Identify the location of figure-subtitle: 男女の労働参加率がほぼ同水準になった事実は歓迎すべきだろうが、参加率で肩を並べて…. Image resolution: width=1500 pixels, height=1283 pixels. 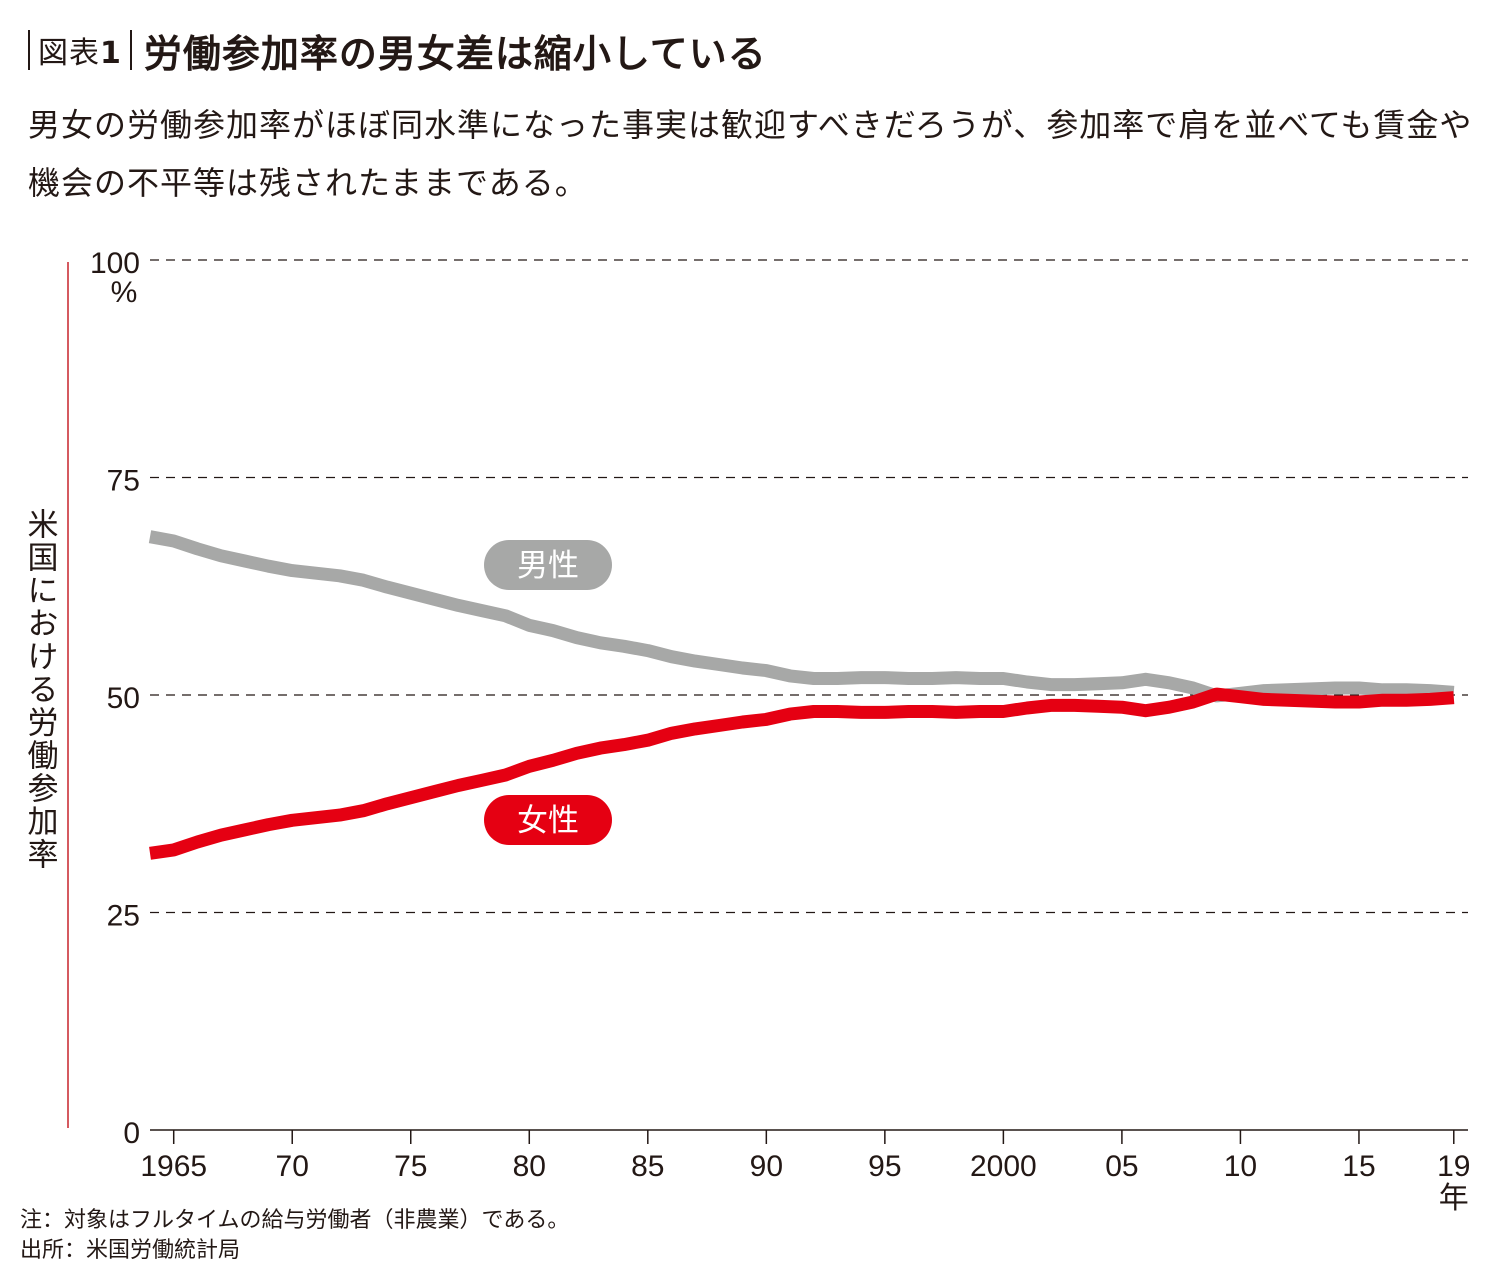
(750, 154).